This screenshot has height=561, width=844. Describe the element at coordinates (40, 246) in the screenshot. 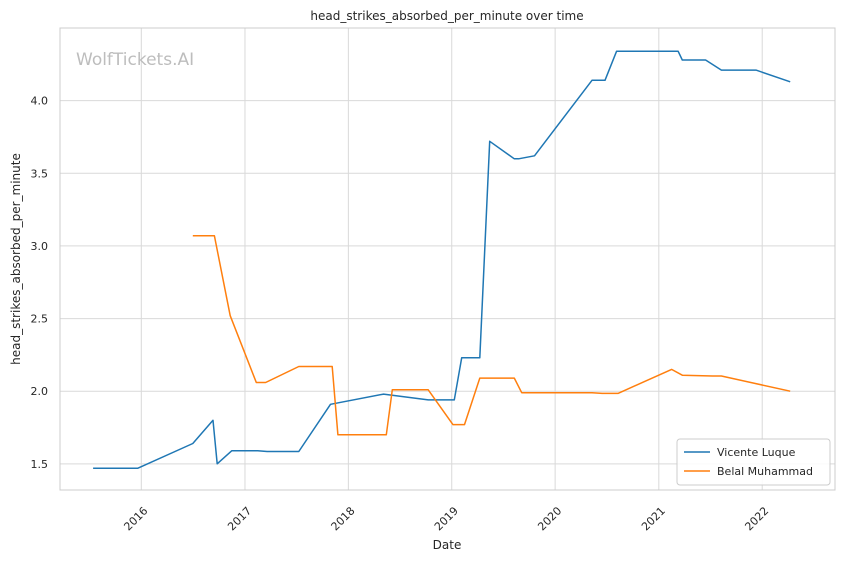

I see `y-tick-label: 3.0` at that location.